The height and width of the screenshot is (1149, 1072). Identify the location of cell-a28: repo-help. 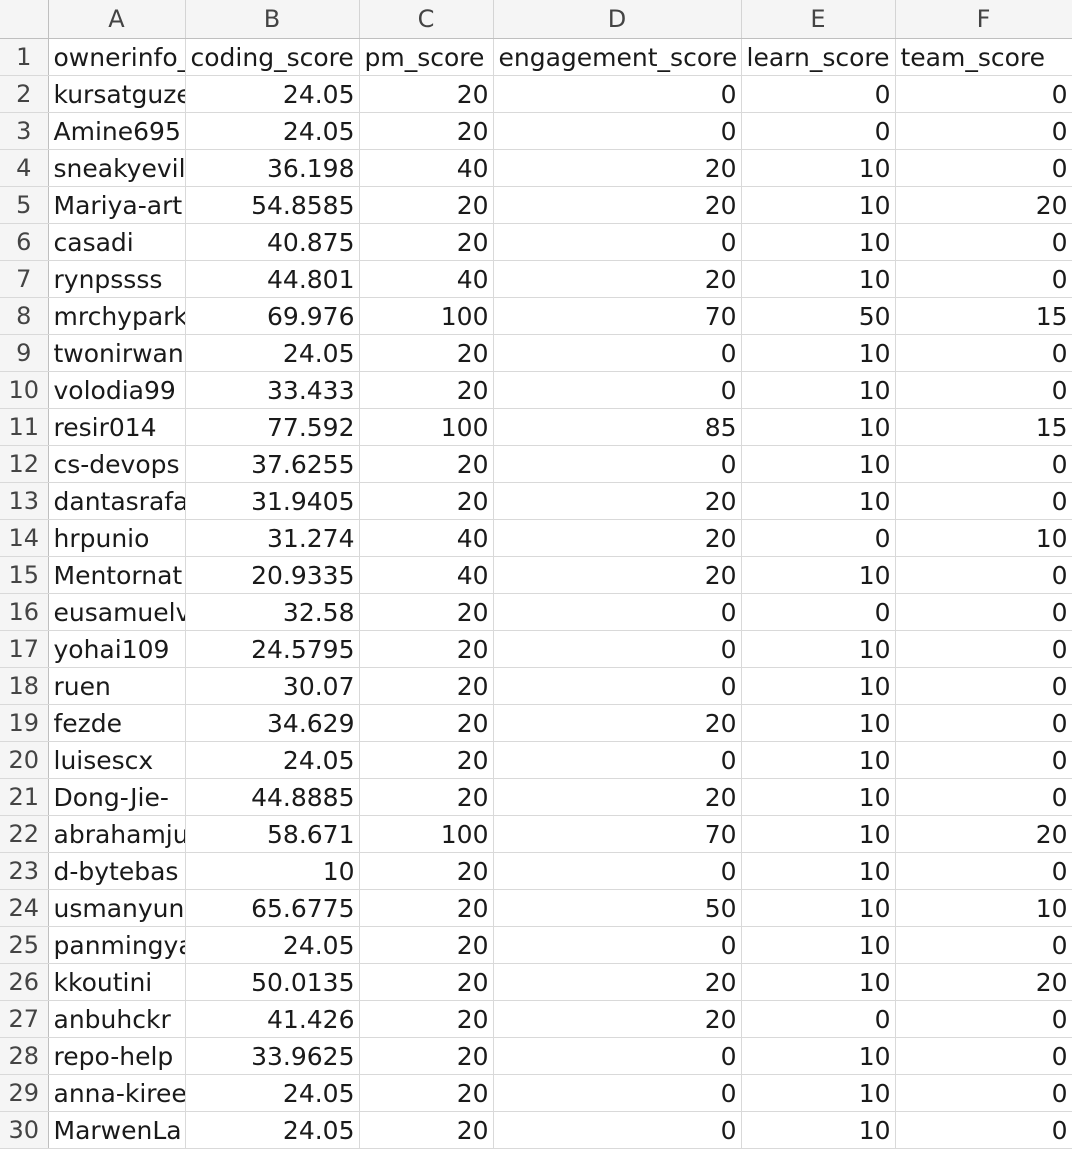
(117, 1056).